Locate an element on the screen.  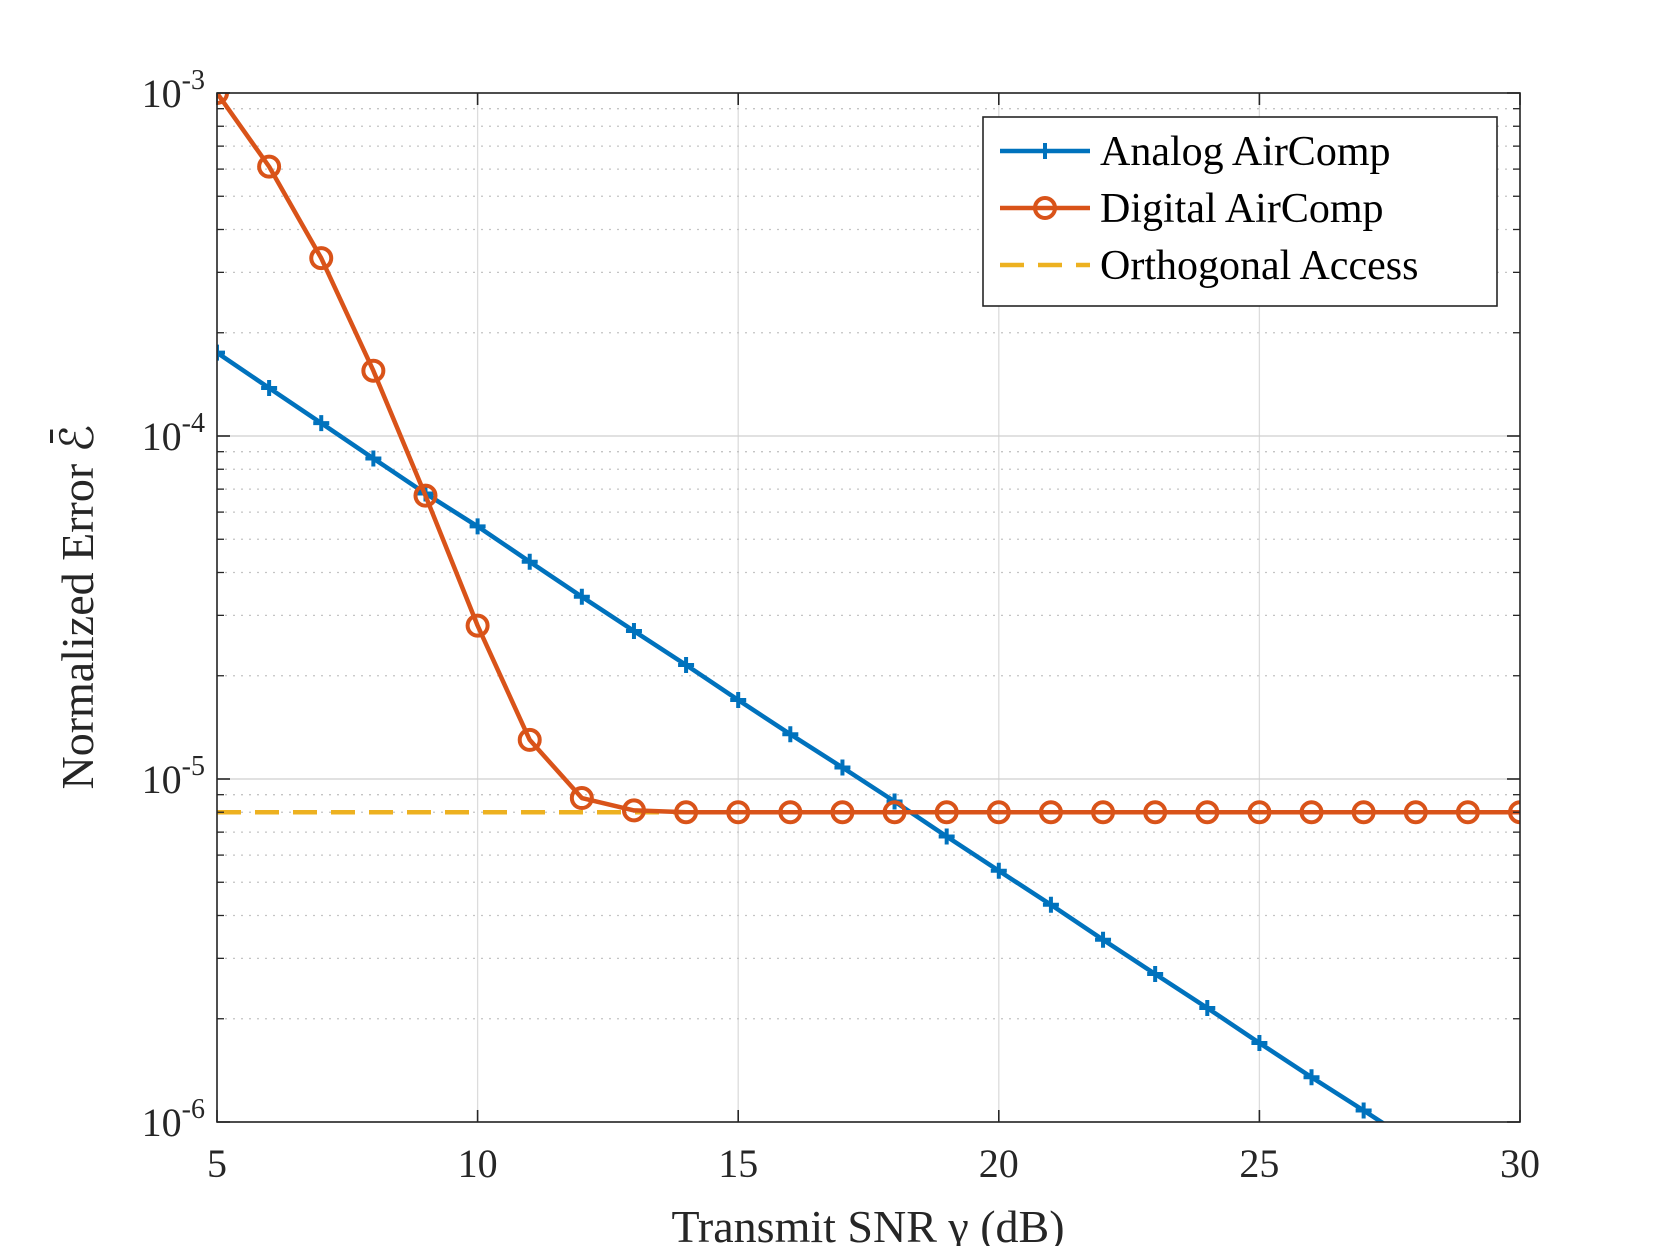
legend-entry: Digital AirComp is located at coordinates (1192, 209).